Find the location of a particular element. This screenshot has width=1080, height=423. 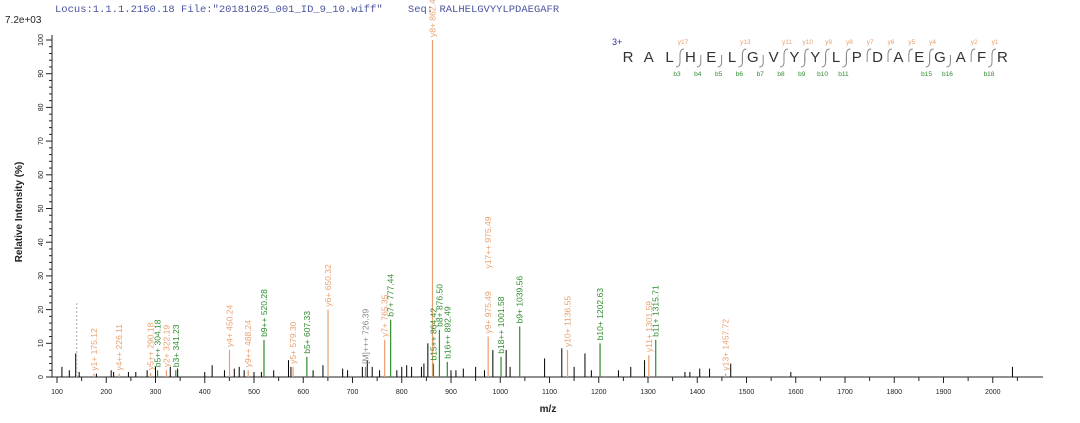

y-ion-break-label: y10 is located at coordinates (808, 42).